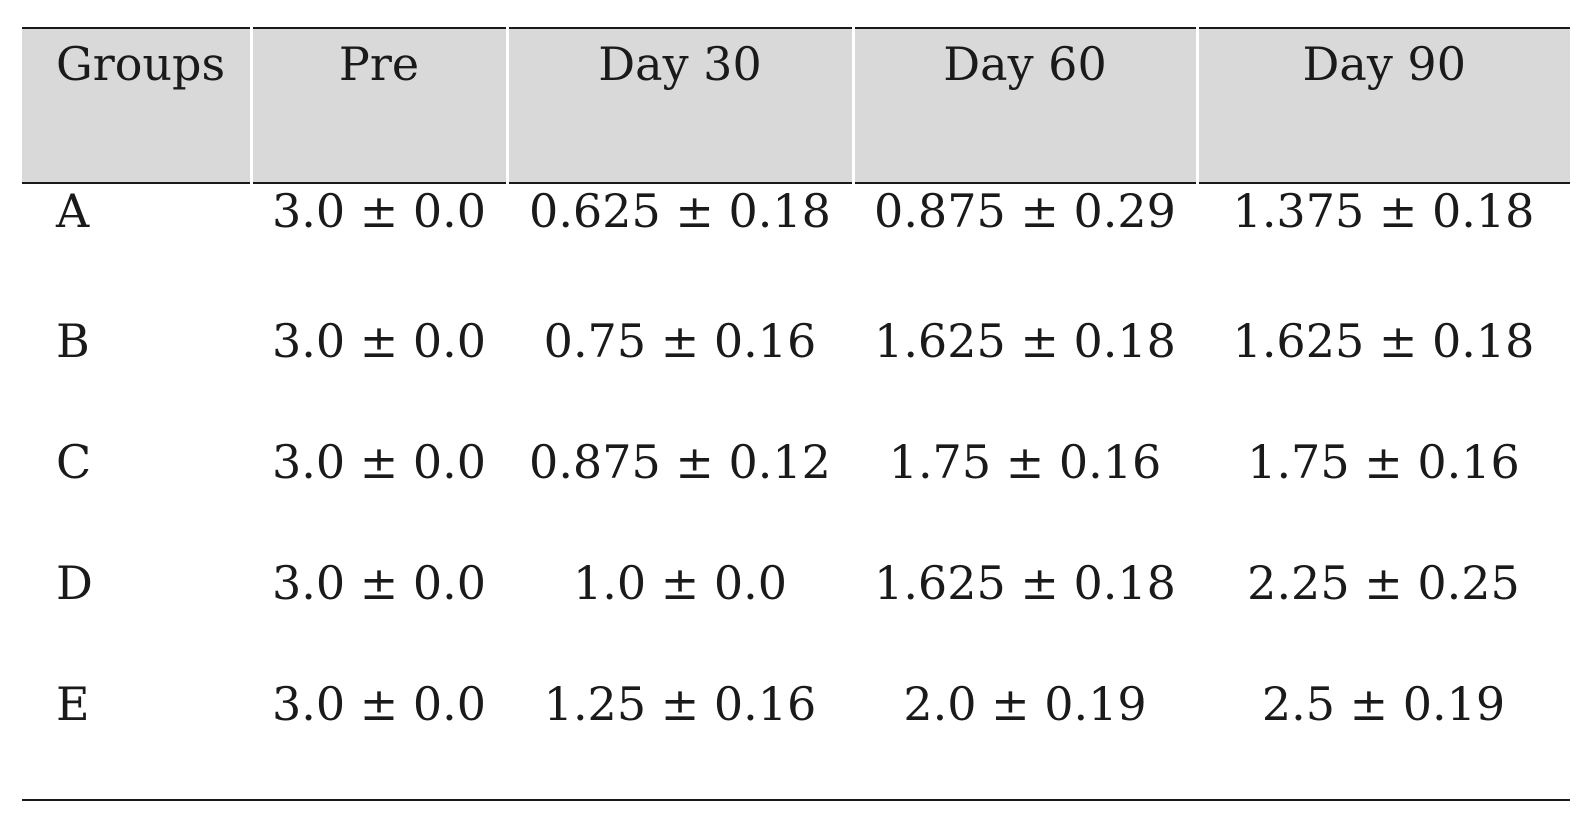  I want to click on value-cell: 2.0 ± 0.19, so click(1025, 734).